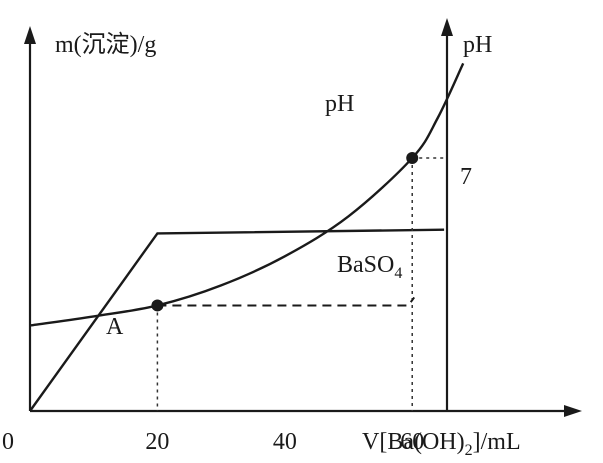  I want to click on x-tick-label: 20, so click(157, 442).